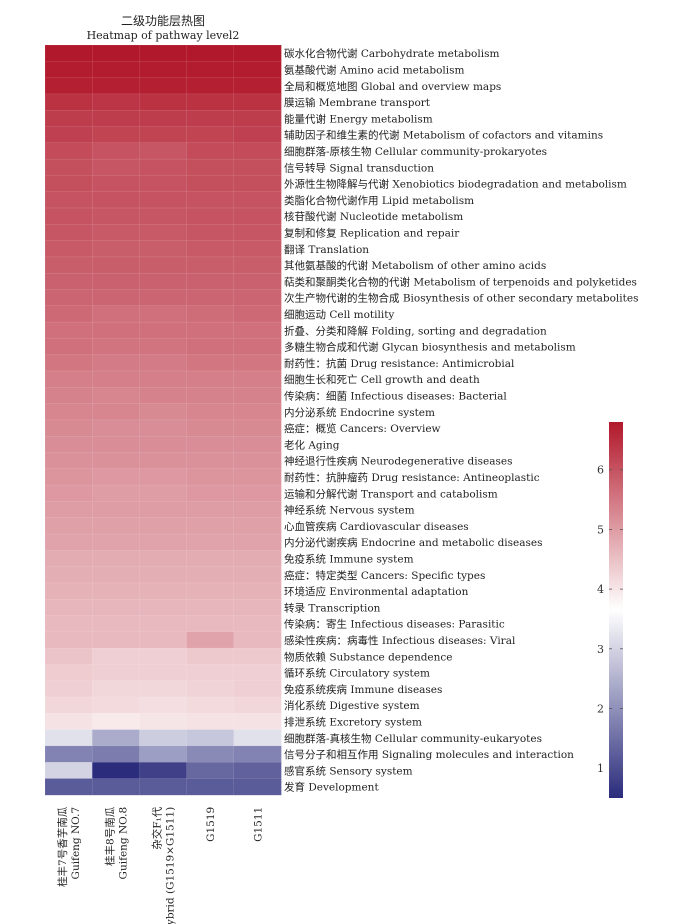  I want to click on title-en: Heatmap of pathway level2, so click(163, 35).